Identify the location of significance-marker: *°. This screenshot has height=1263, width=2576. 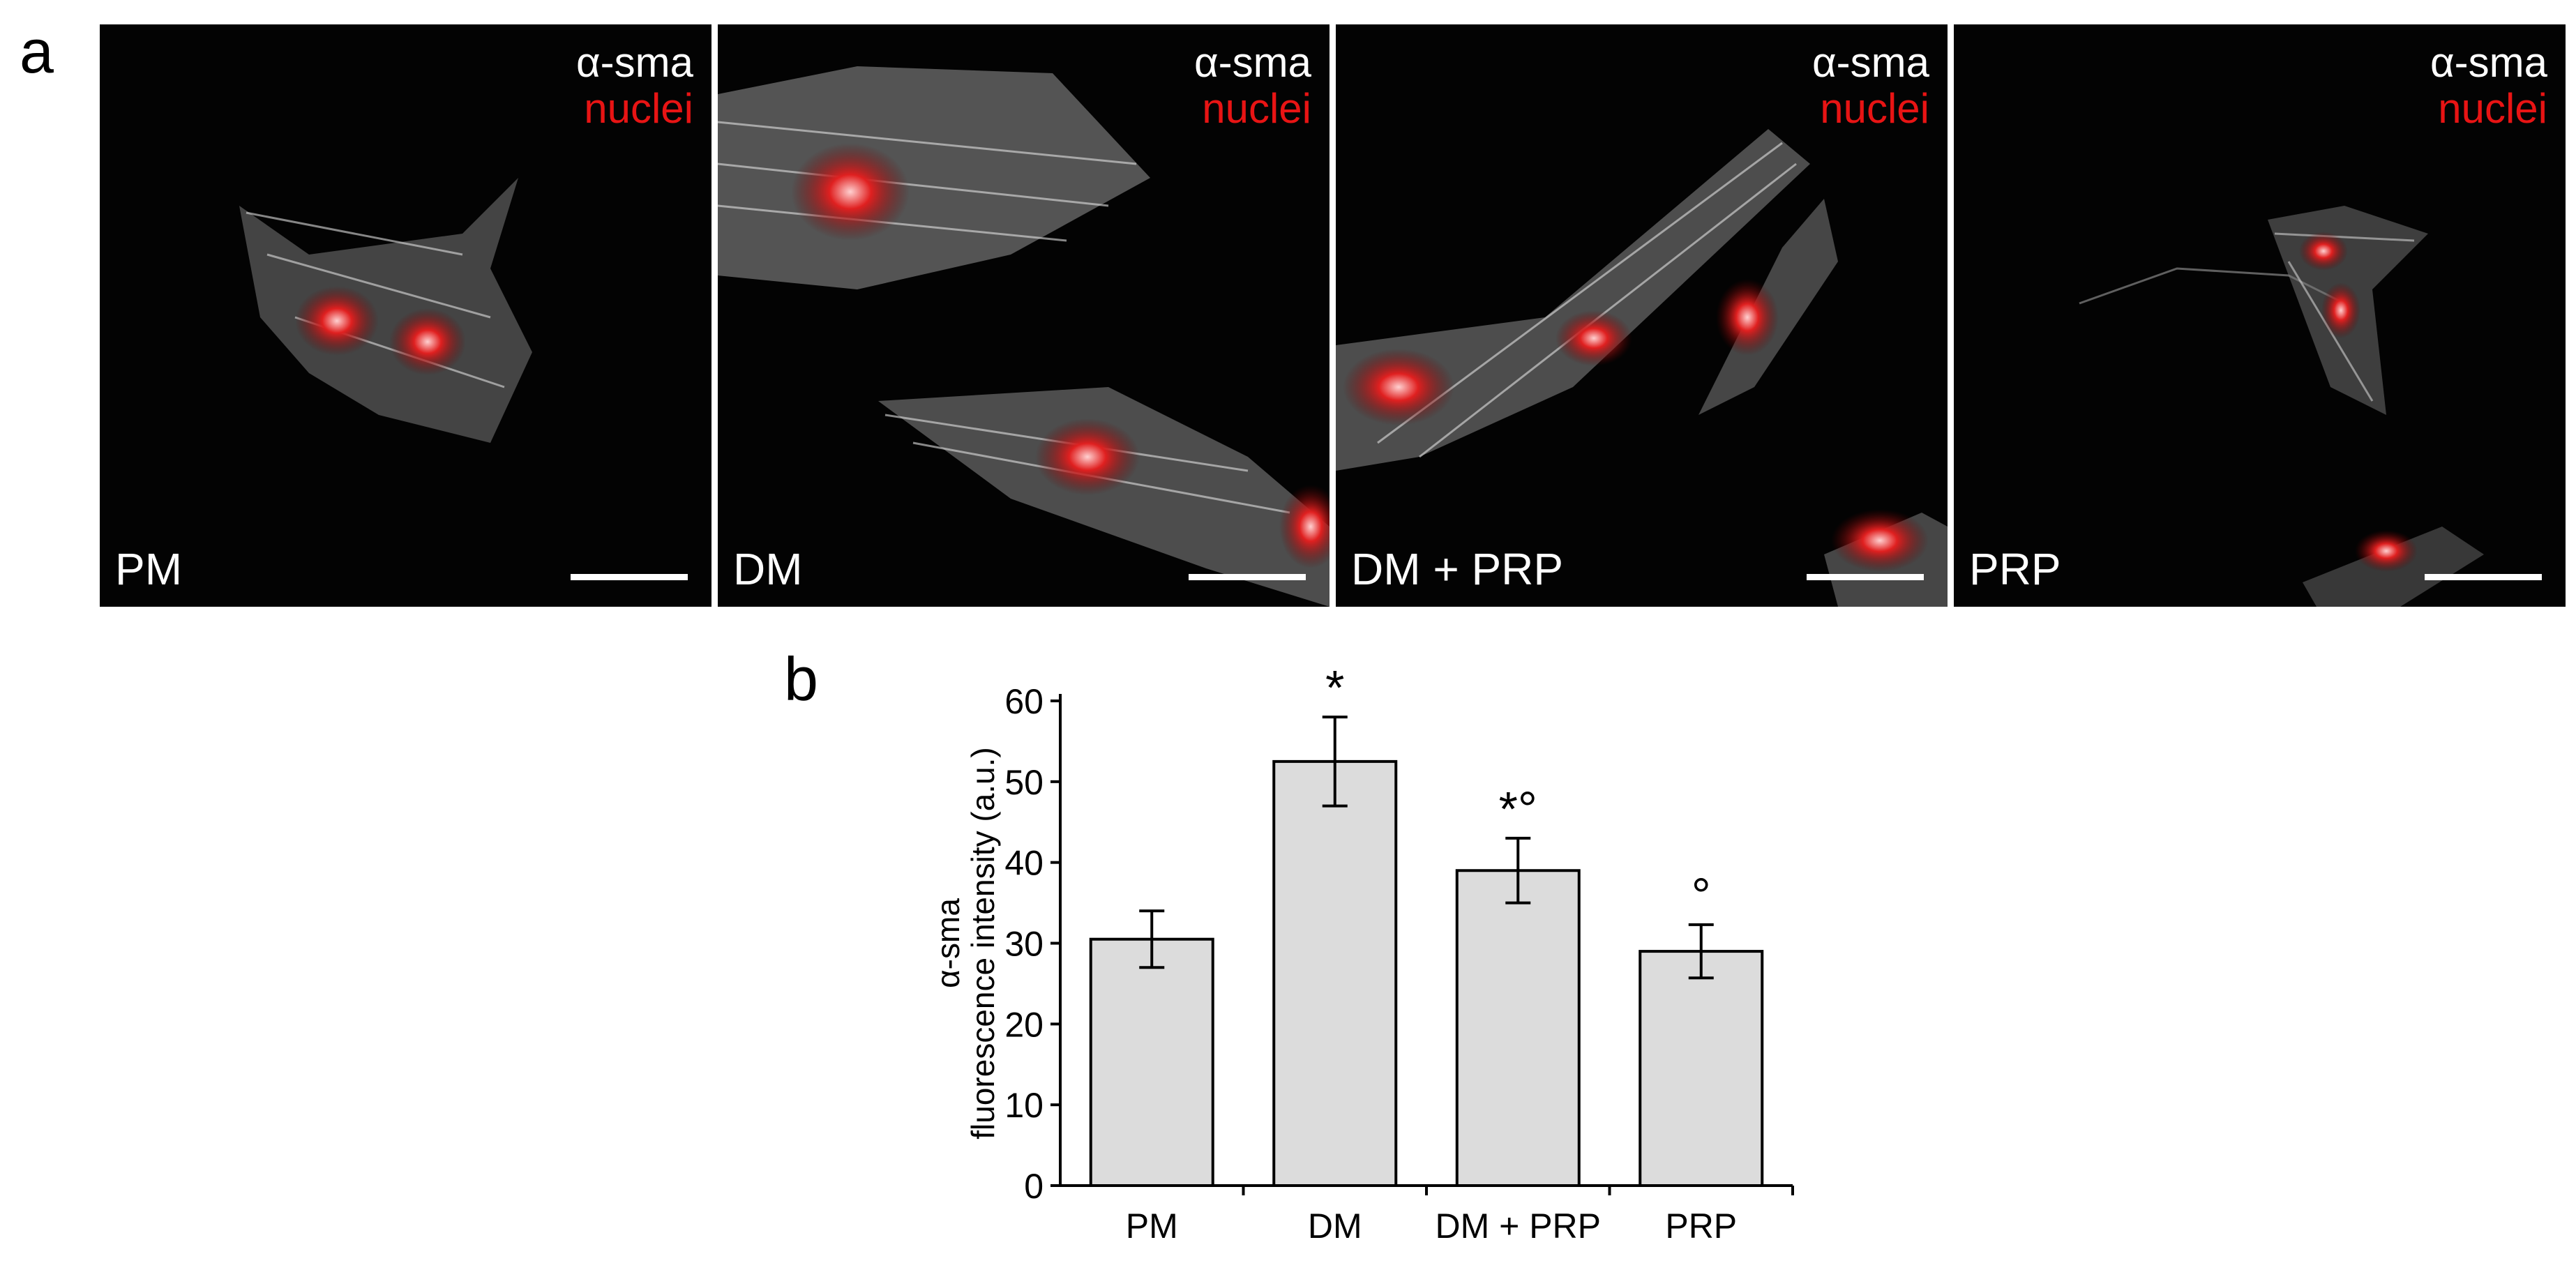
(1518, 809).